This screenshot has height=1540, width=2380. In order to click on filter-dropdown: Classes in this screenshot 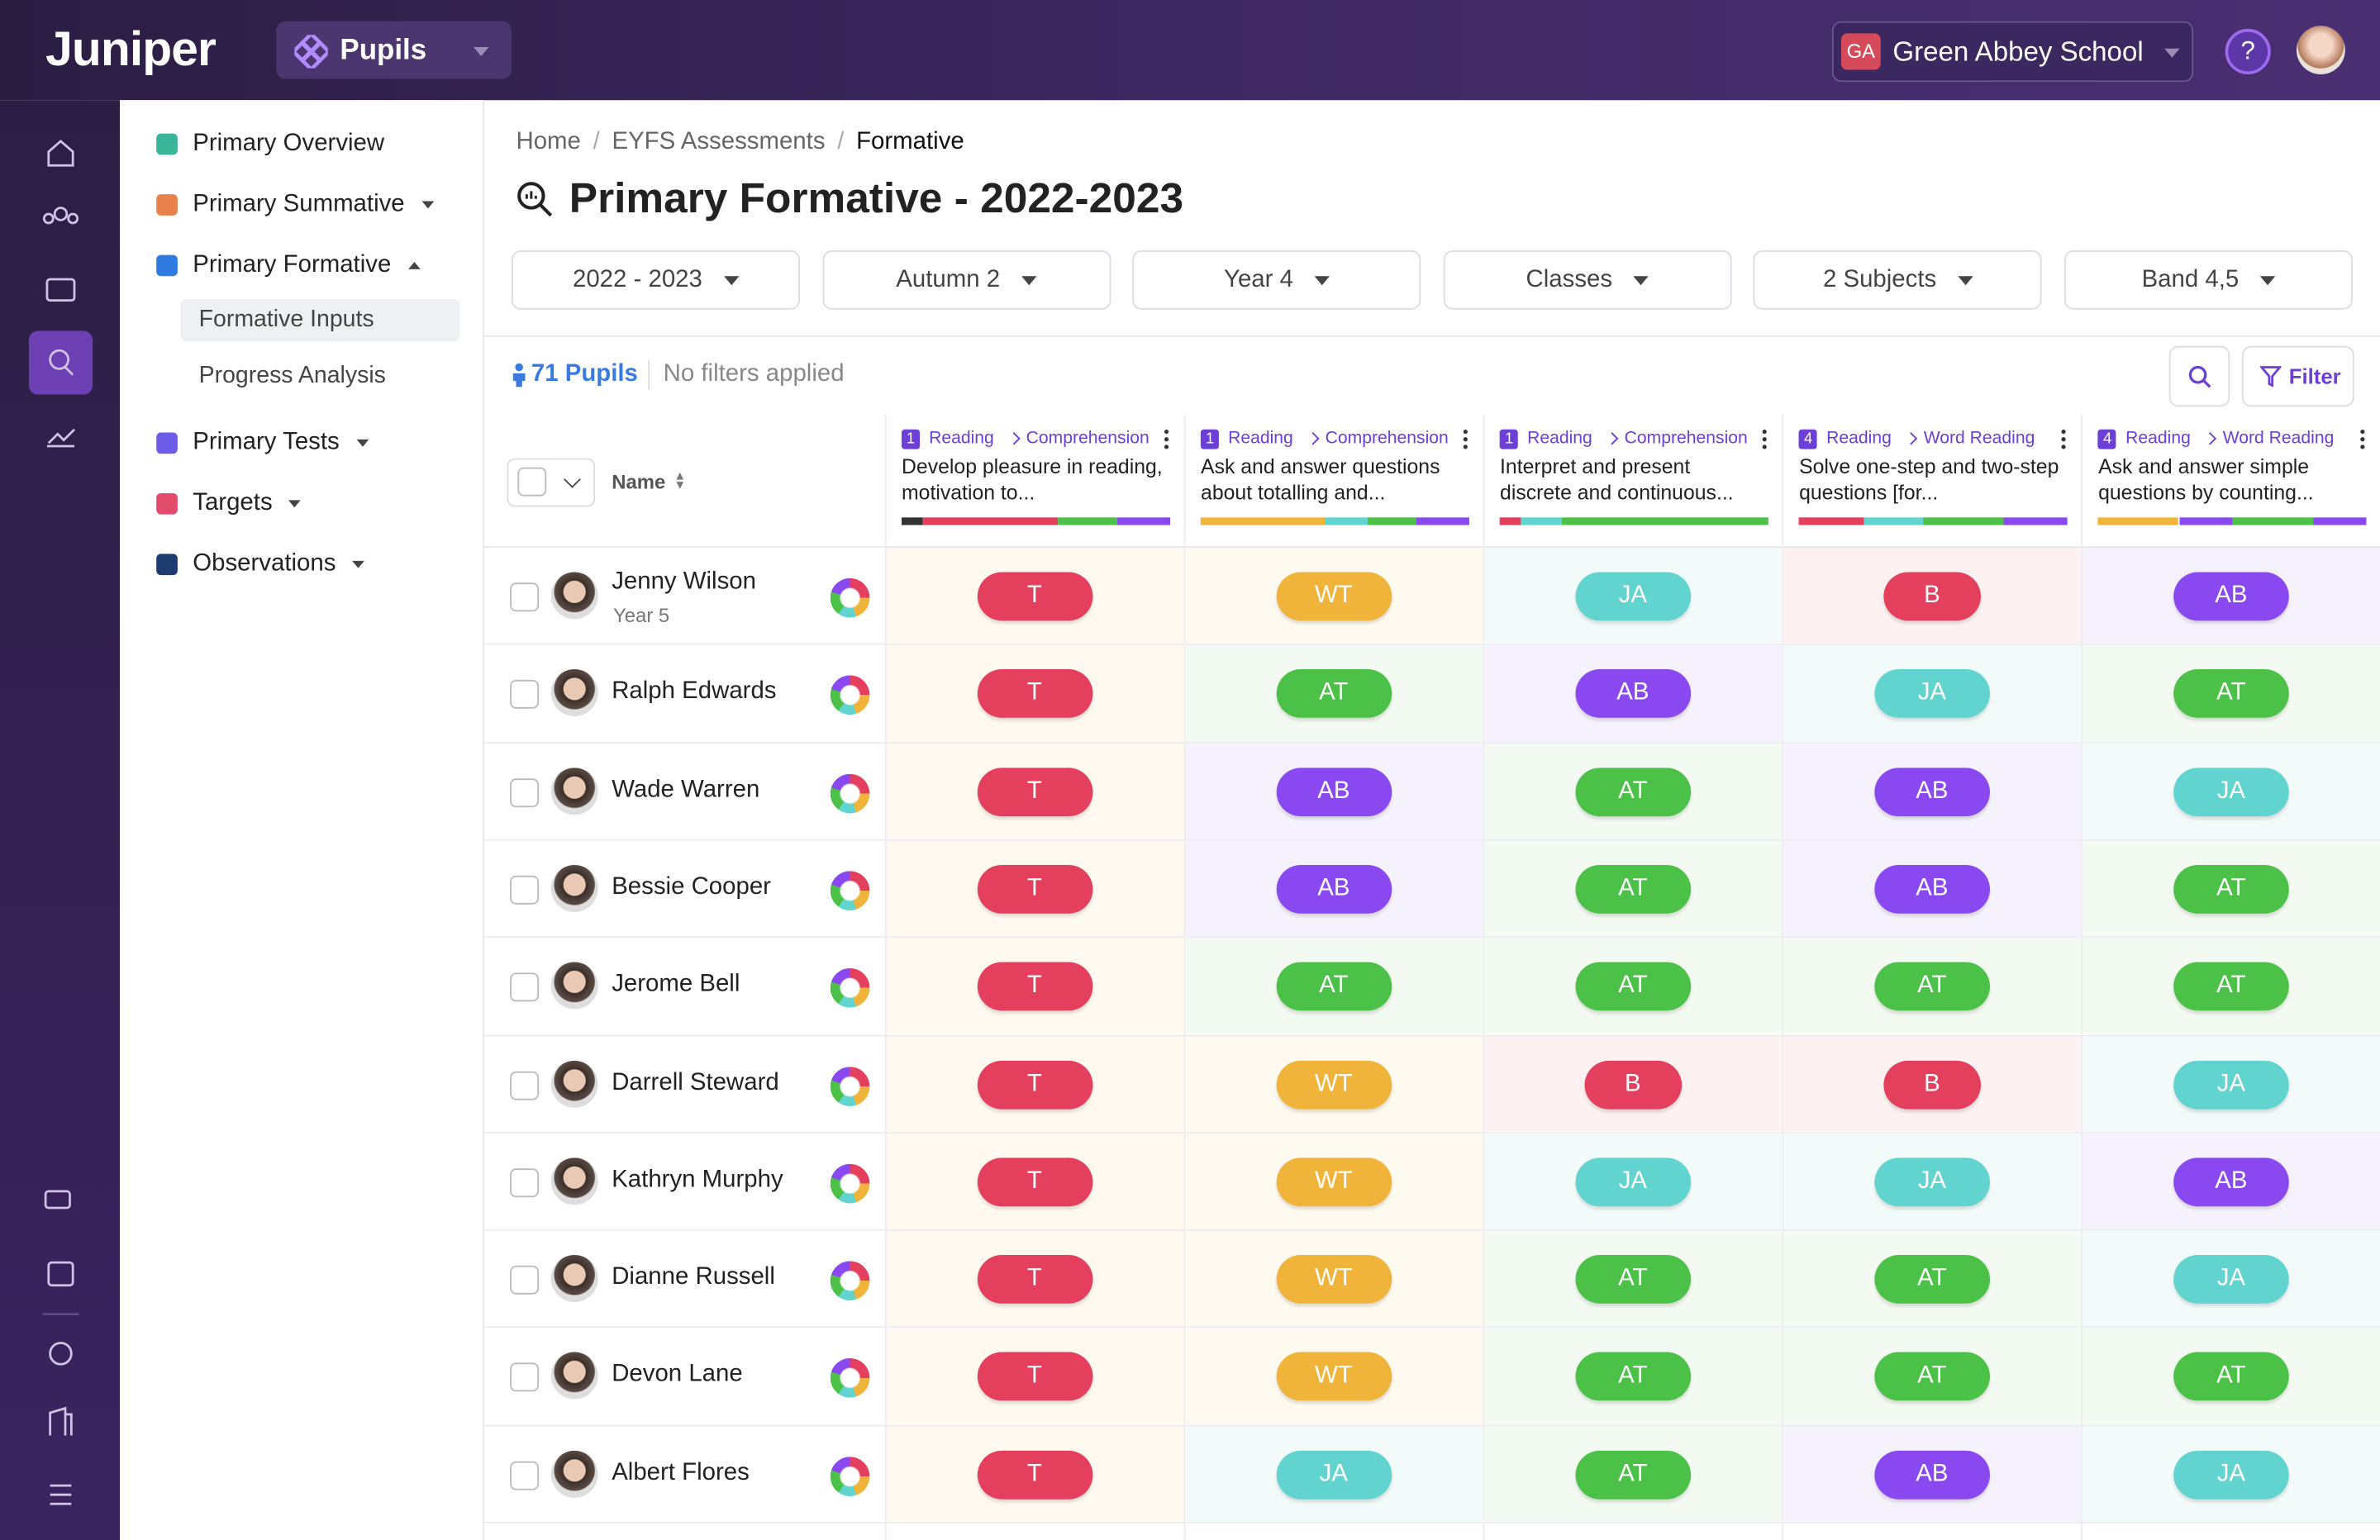, I will do `click(1587, 280)`.